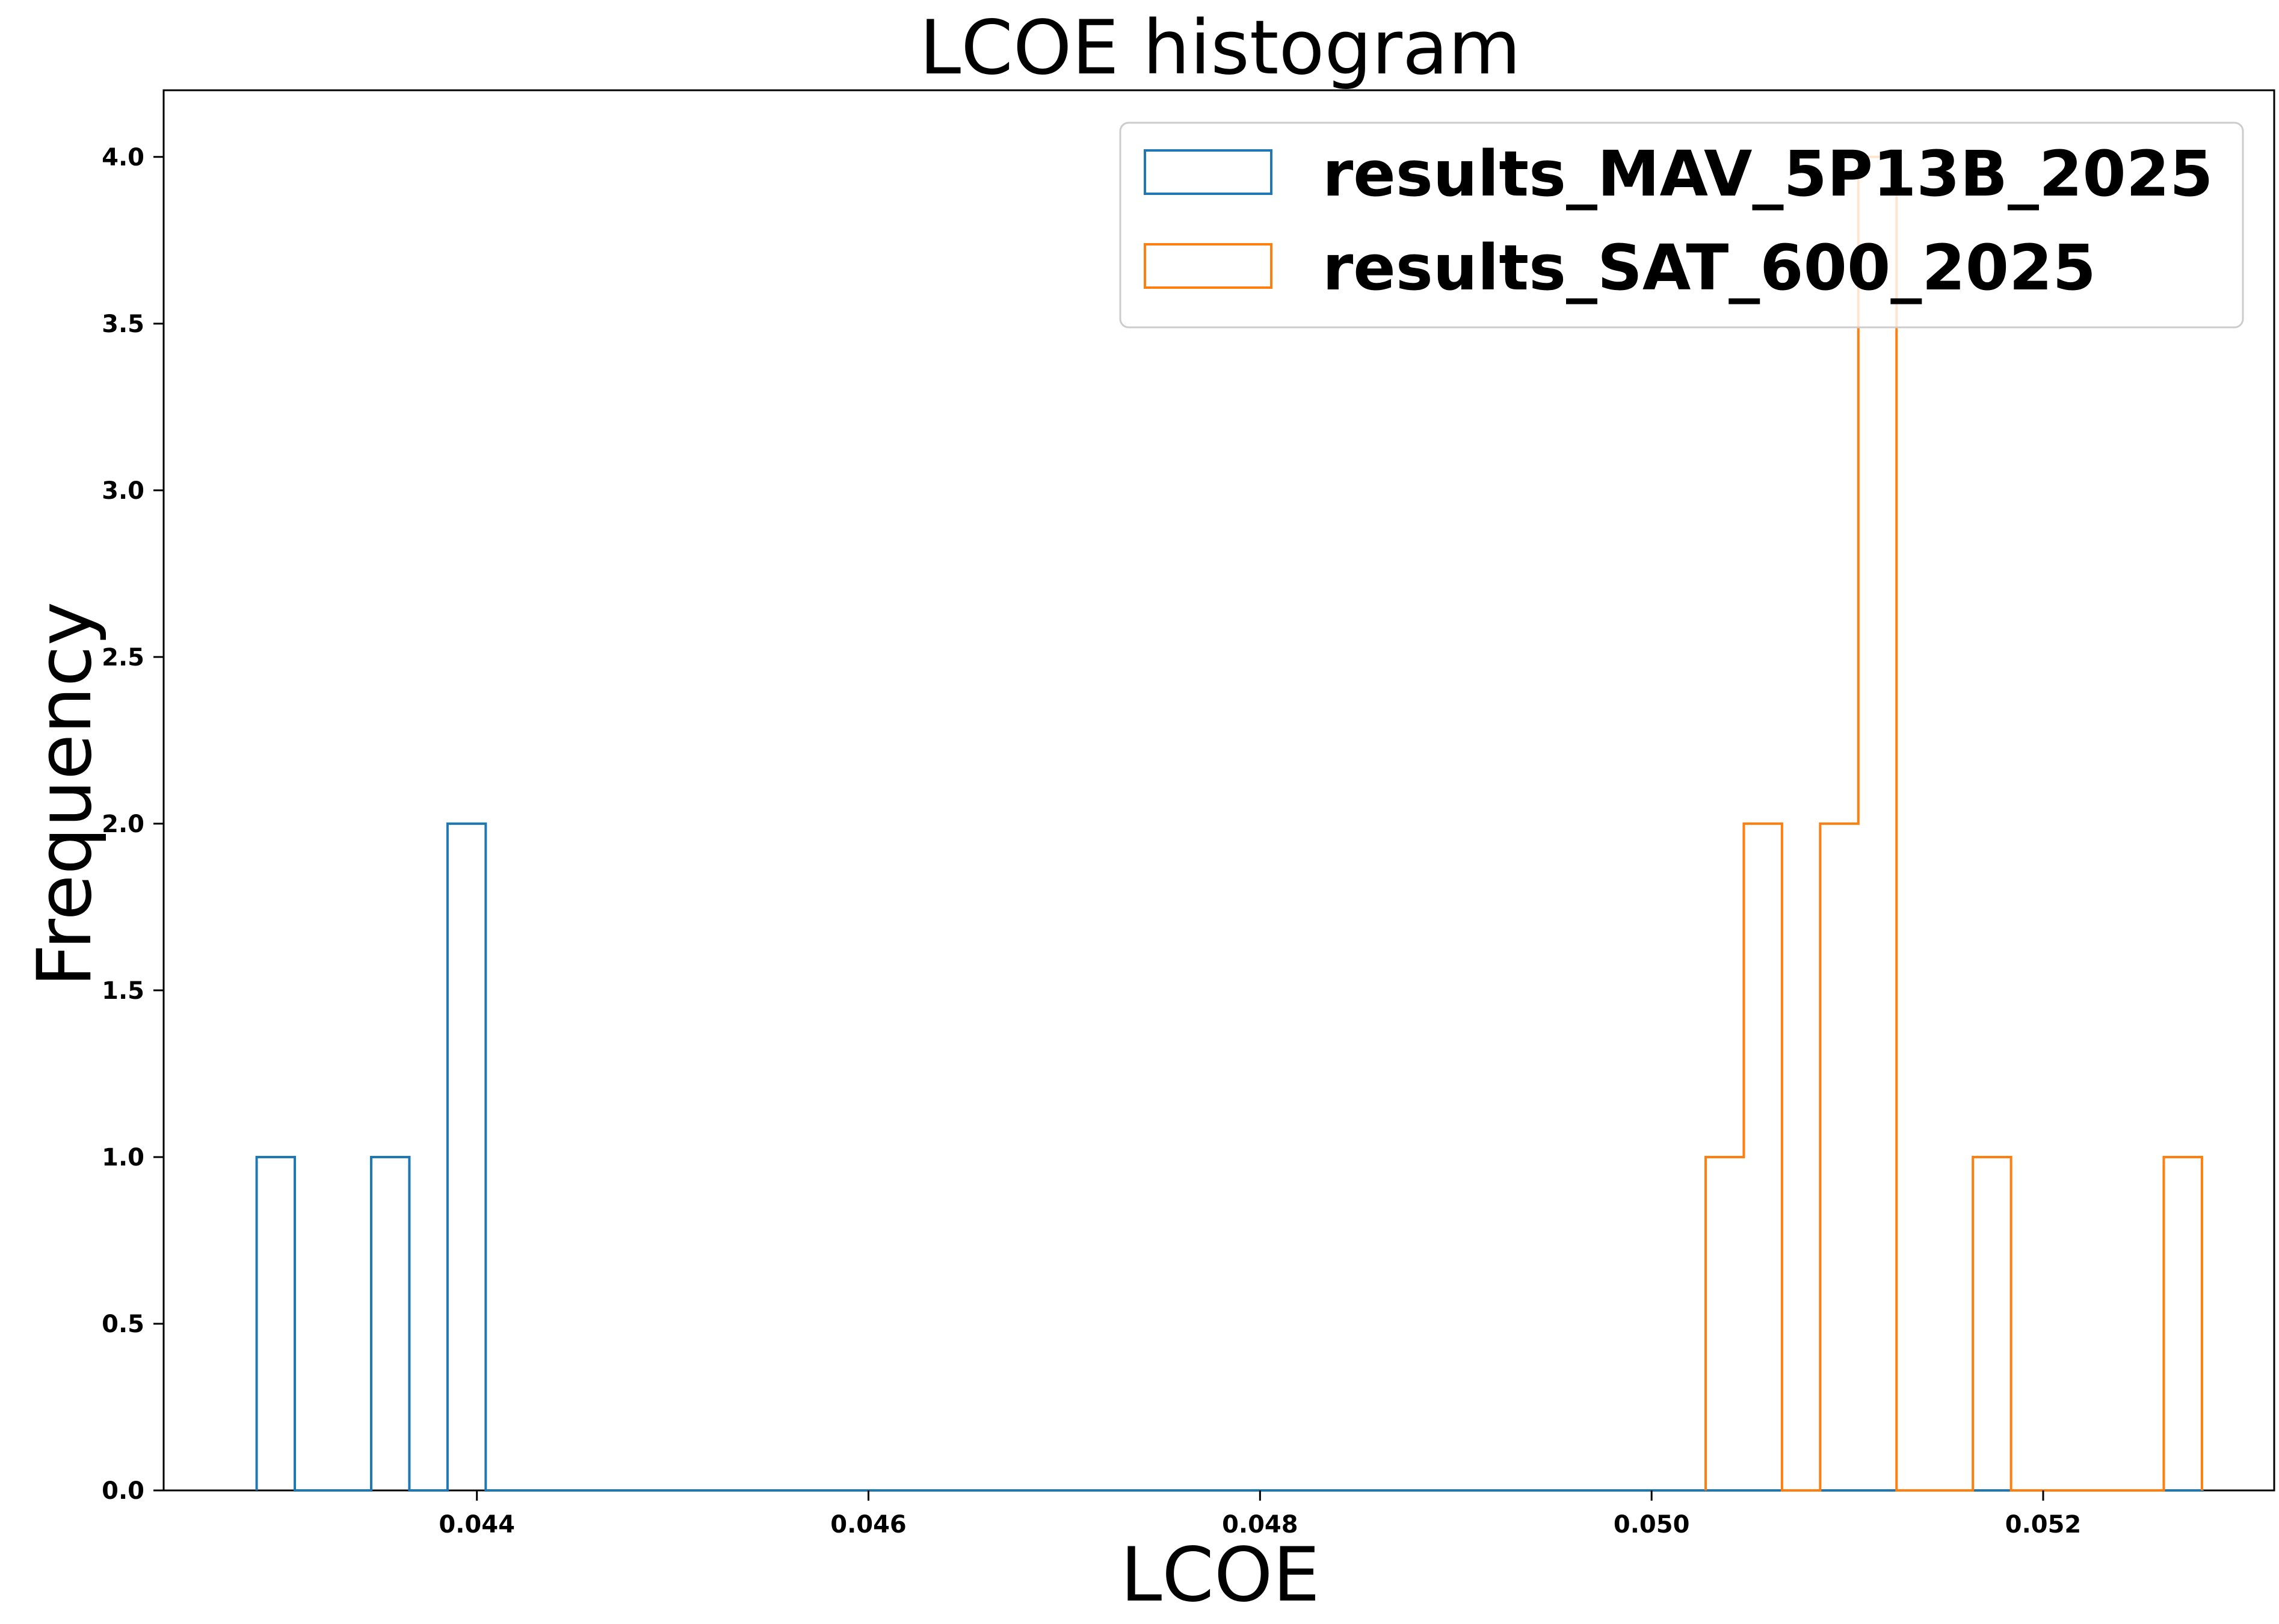  What do you see at coordinates (1260, 1525) in the screenshot?
I see `x-tick-label: 0.048` at bounding box center [1260, 1525].